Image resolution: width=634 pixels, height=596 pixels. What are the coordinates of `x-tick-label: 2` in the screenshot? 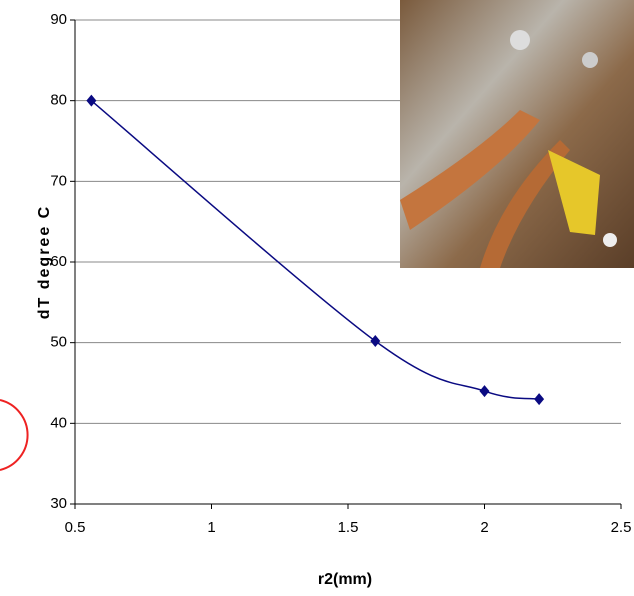 It's located at (484, 527).